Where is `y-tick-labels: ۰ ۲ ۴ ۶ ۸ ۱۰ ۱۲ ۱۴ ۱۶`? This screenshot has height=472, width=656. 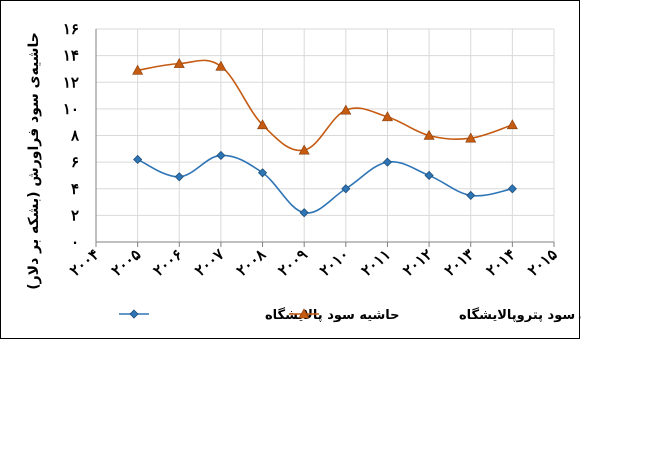
y-tick-labels: ۰ ۲ ۴ ۶ ۸ ۱۰ ۱۲ ۱۴ ۱۶ is located at coordinates (71, 136).